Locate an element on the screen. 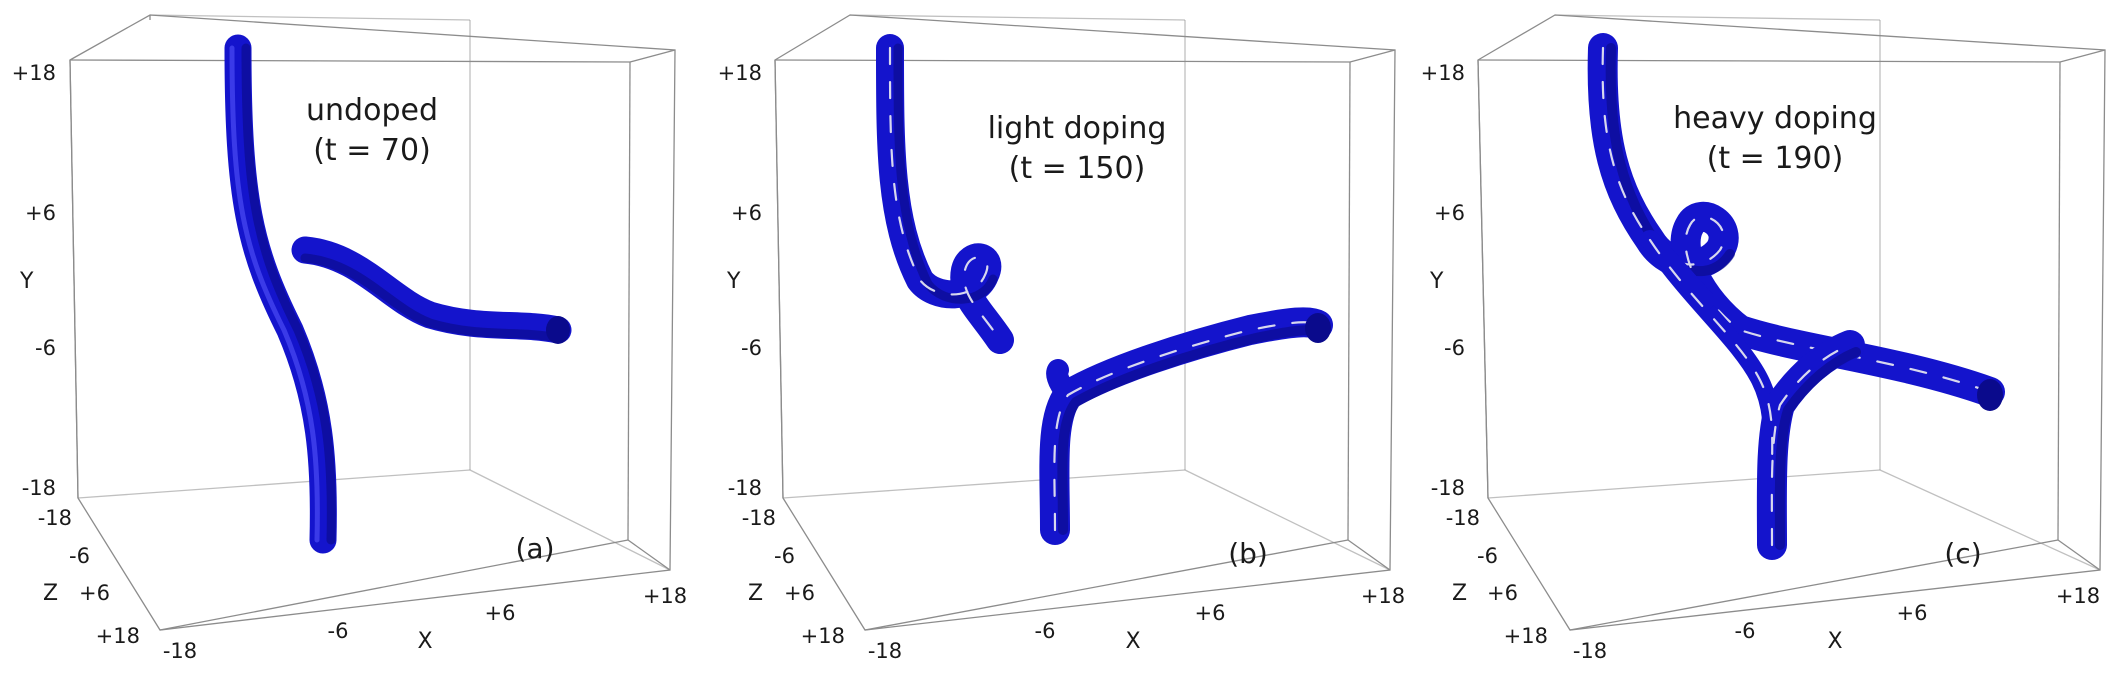  panel-b-x-tick-1: -6 is located at coordinates (1045, 631).